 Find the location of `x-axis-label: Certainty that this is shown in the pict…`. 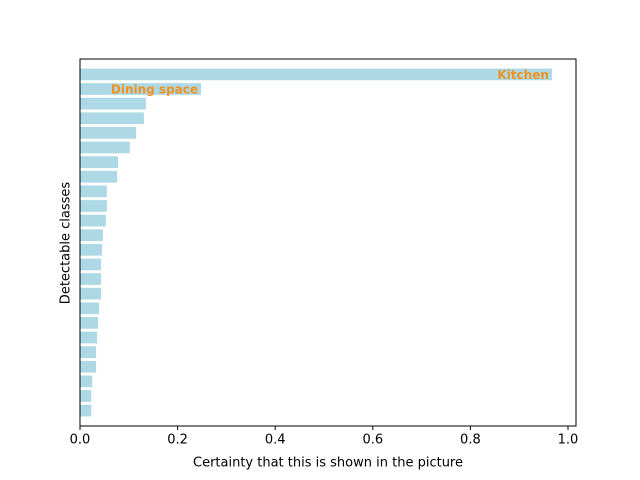

x-axis-label: Certainty that this is shown in the pict… is located at coordinates (328, 463).